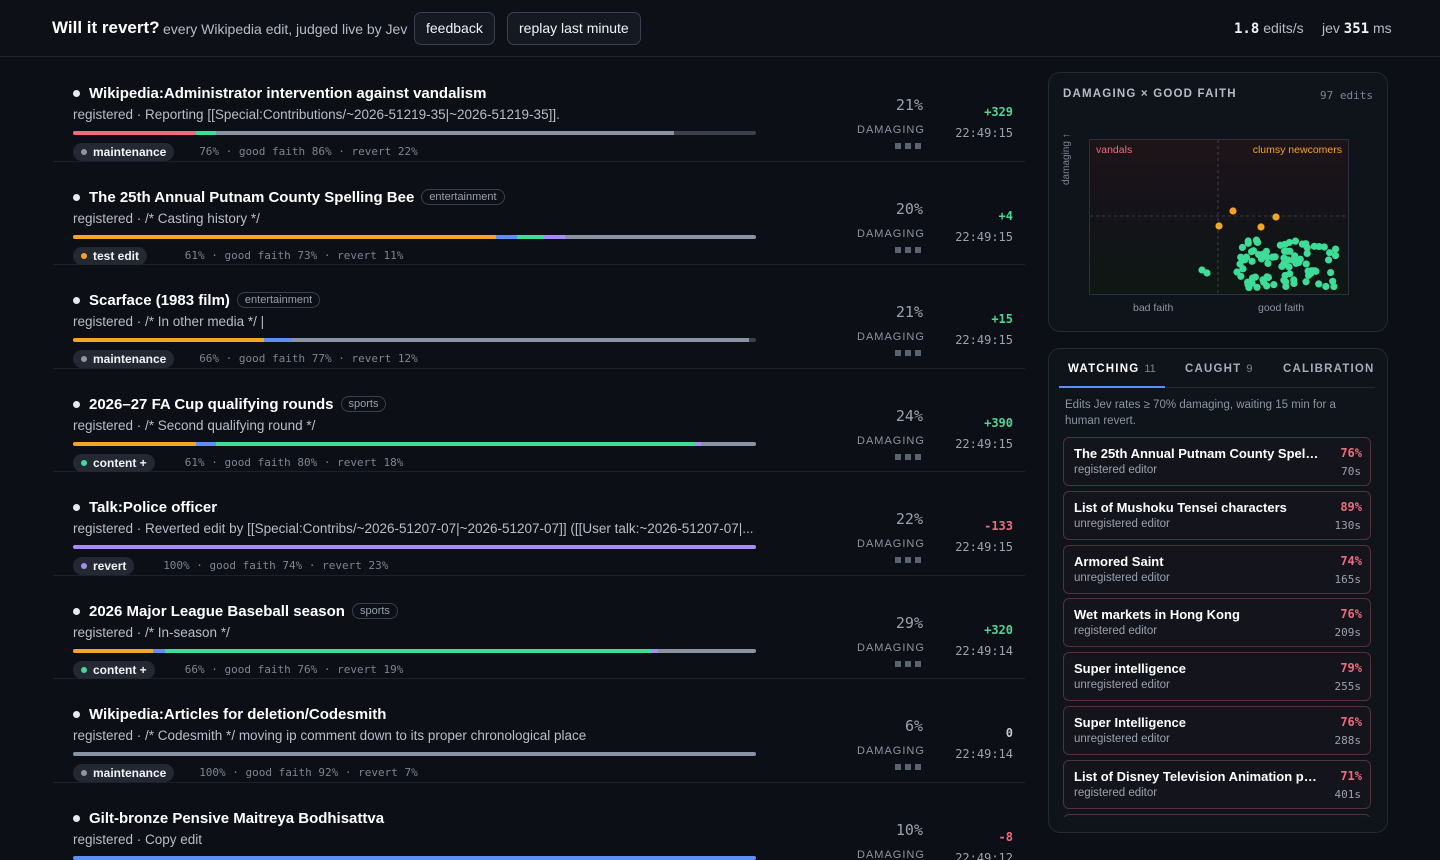  Describe the element at coordinates (1356, 29) in the screenshot. I see `latency-value: 351` at that location.